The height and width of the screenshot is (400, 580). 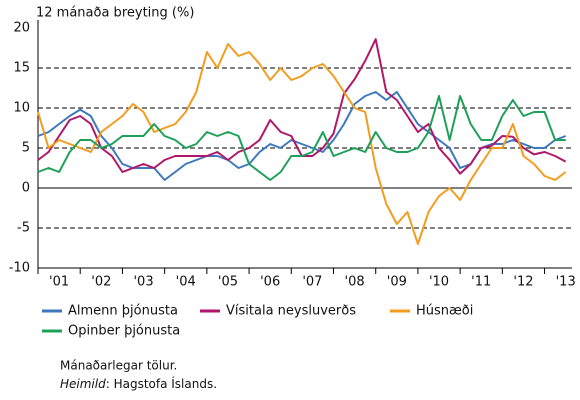 I want to click on y-tick-label: 0, so click(x=26, y=188).